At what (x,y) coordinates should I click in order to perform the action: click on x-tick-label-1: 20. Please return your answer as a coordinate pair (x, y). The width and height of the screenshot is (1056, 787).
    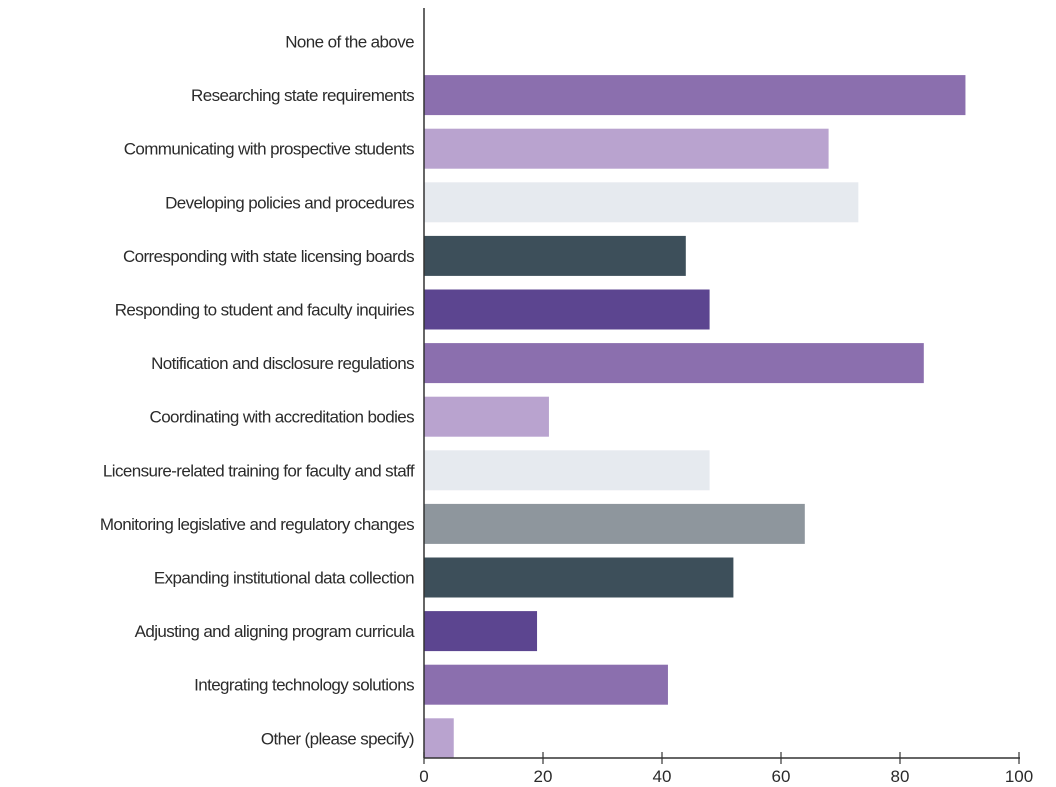
    Looking at the image, I should click on (543, 776).